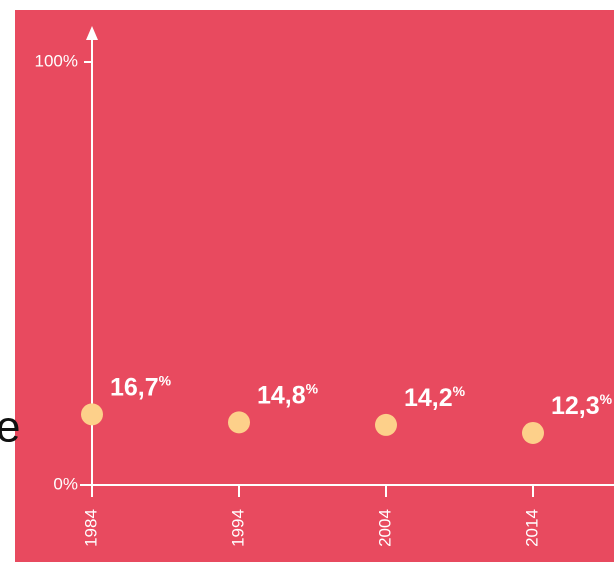 The width and height of the screenshot is (614, 570). What do you see at coordinates (65, 483) in the screenshot?
I see `y-tick-label: 0%` at bounding box center [65, 483].